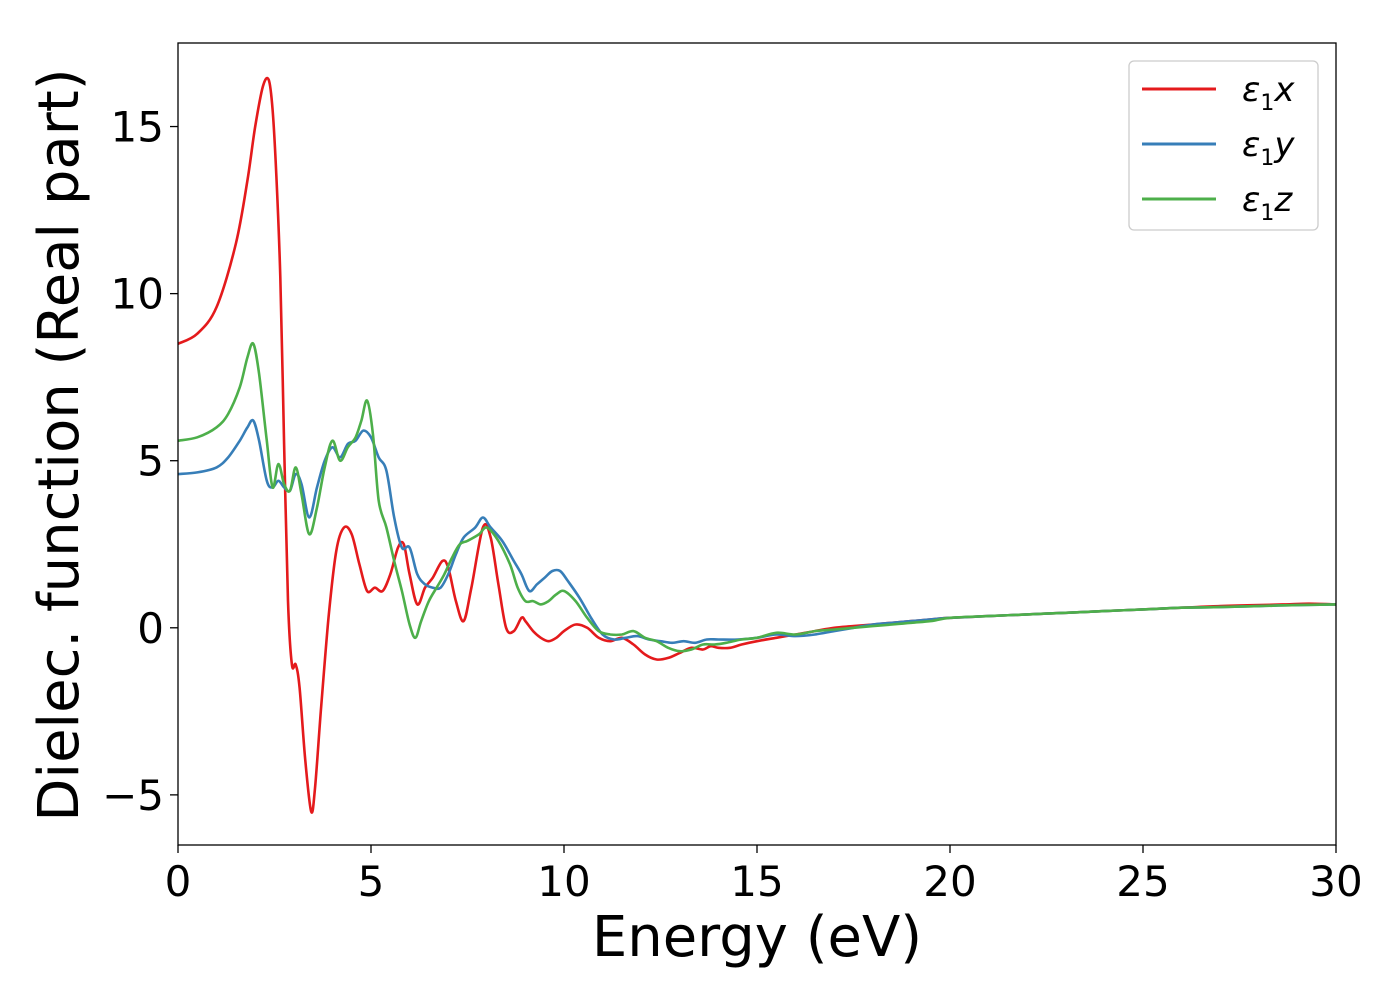 The width and height of the screenshot is (1400, 1000). Describe the element at coordinates (757, 937) in the screenshot. I see `x-axis-title: Energy (eV)` at that location.